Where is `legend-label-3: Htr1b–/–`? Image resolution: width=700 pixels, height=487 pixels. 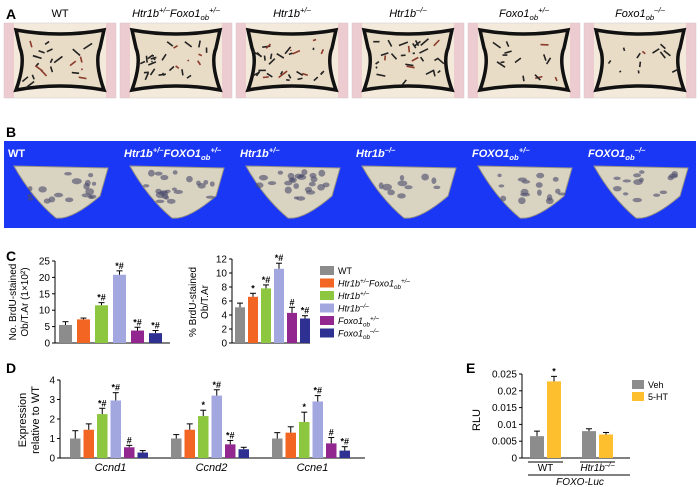
legend-label-3: Htr1b–/– is located at coordinates (353, 308).